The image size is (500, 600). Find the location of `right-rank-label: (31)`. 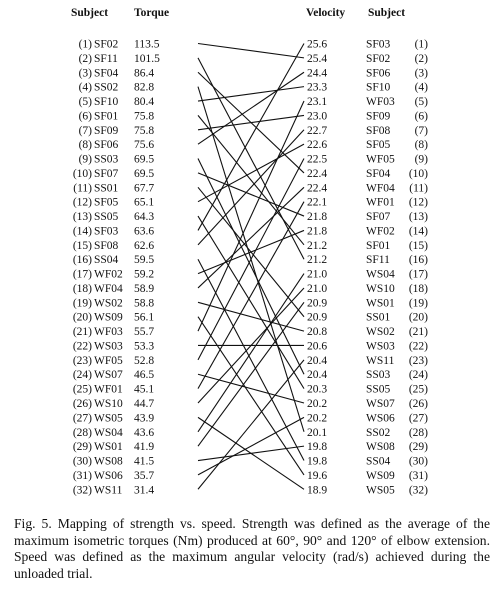

right-rank-label: (31) is located at coordinates (418, 476).